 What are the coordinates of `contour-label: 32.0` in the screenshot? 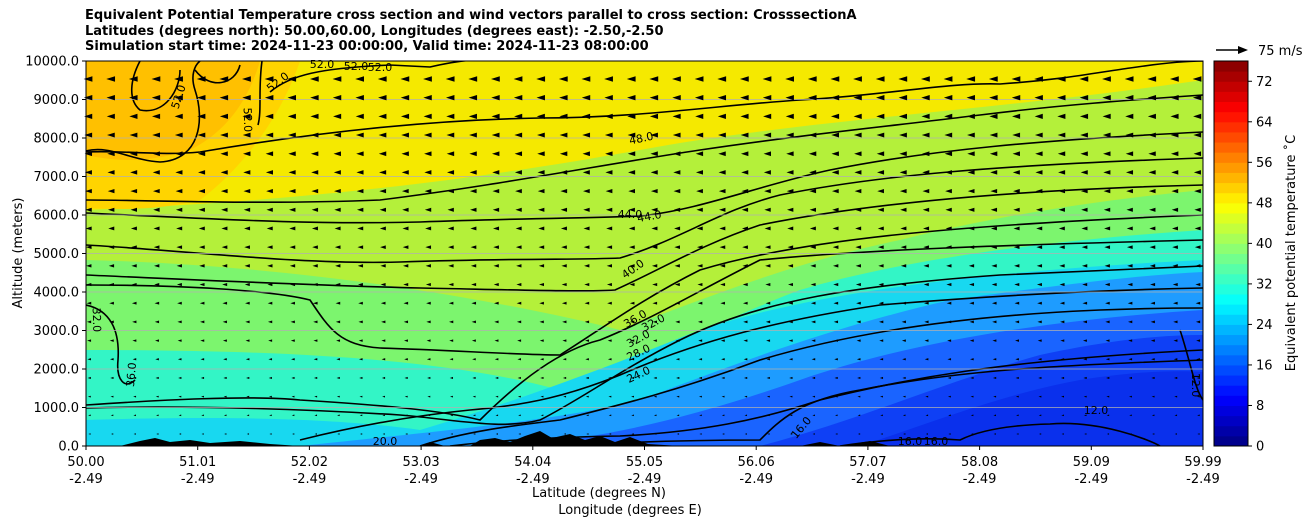 It's located at (97, 319).